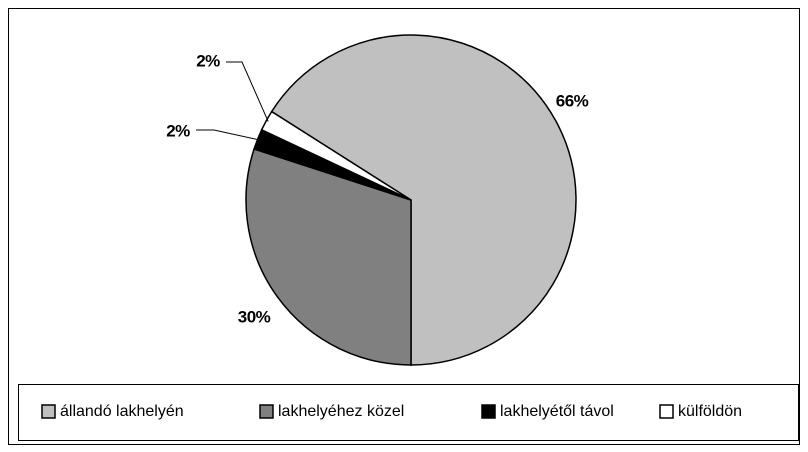 This screenshot has width=808, height=452. I want to click on data-label: 30%, so click(254, 316).